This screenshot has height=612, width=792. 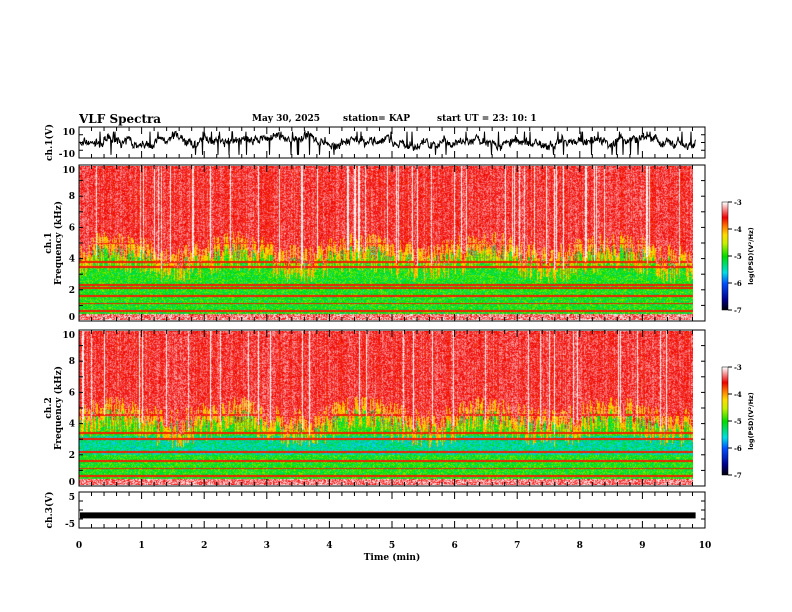 I want to click on x-tick-label: 6, so click(x=454, y=546).